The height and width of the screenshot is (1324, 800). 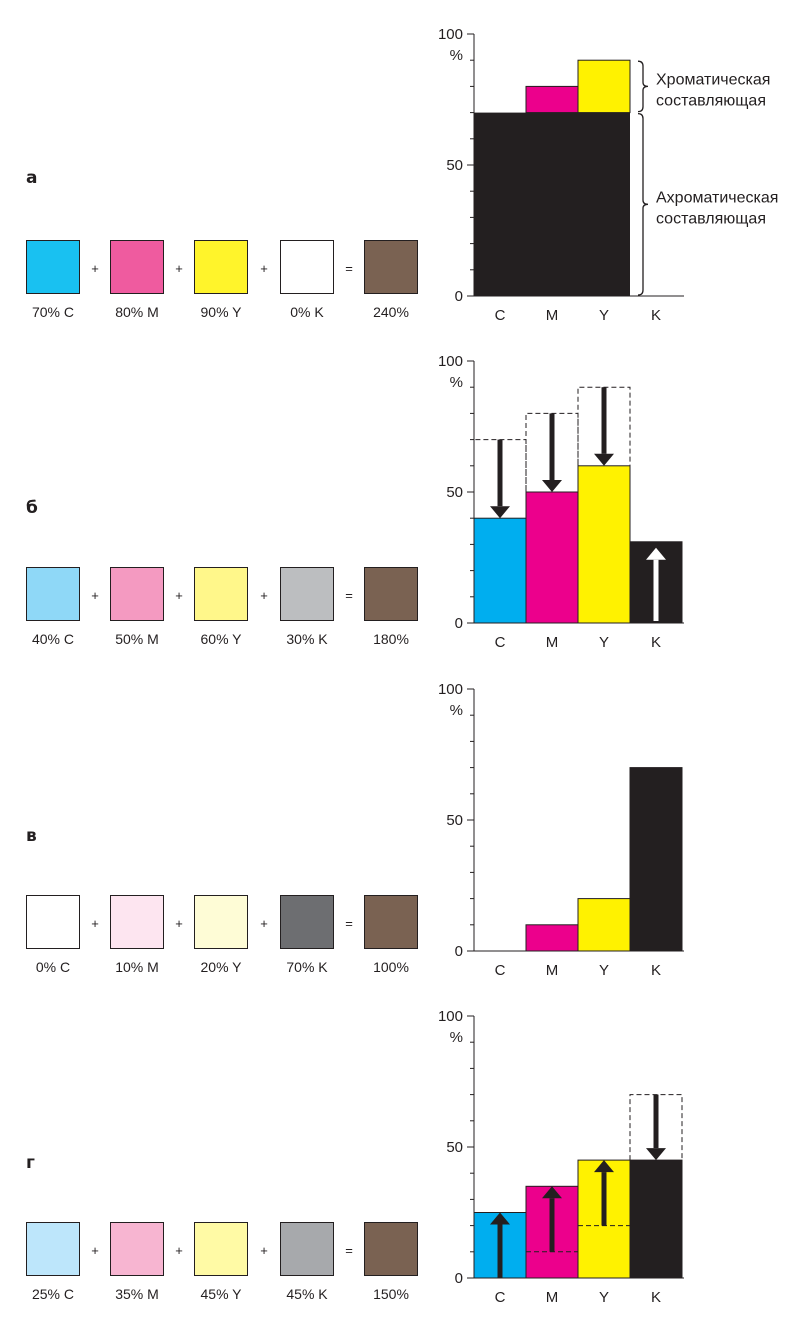 I want to click on swatch-label-magenta: 80% M, so click(x=137, y=312).